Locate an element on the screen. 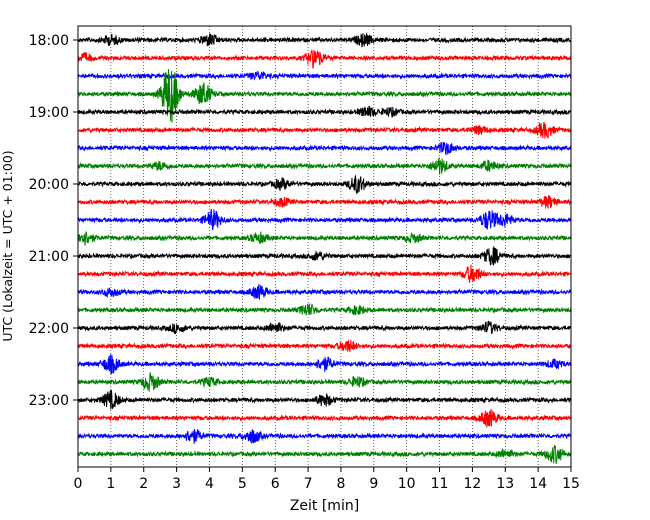  y-tick-label: 19:00 is located at coordinates (49, 113).